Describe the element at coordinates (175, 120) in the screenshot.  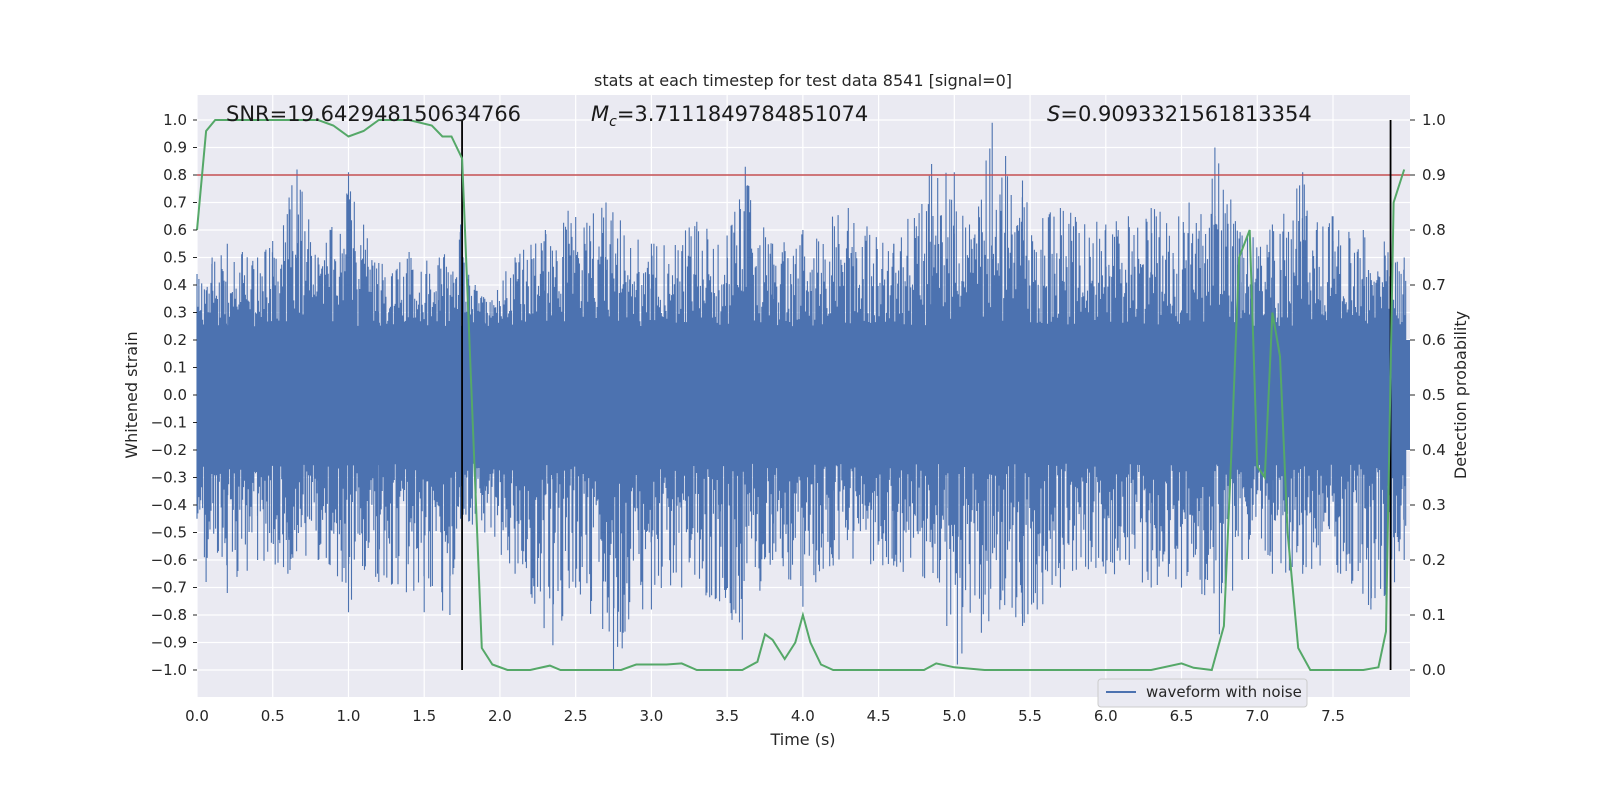
I see `y-tick-label: 1.0` at that location.